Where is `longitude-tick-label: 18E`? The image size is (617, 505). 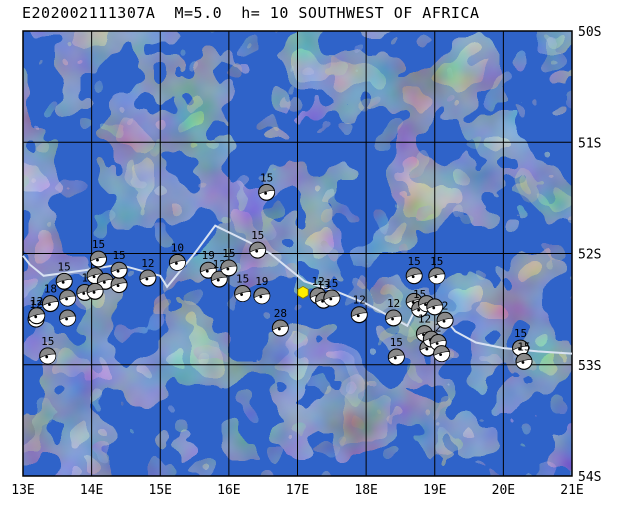
longitude-tick-label: 18E is located at coordinates (365, 490).